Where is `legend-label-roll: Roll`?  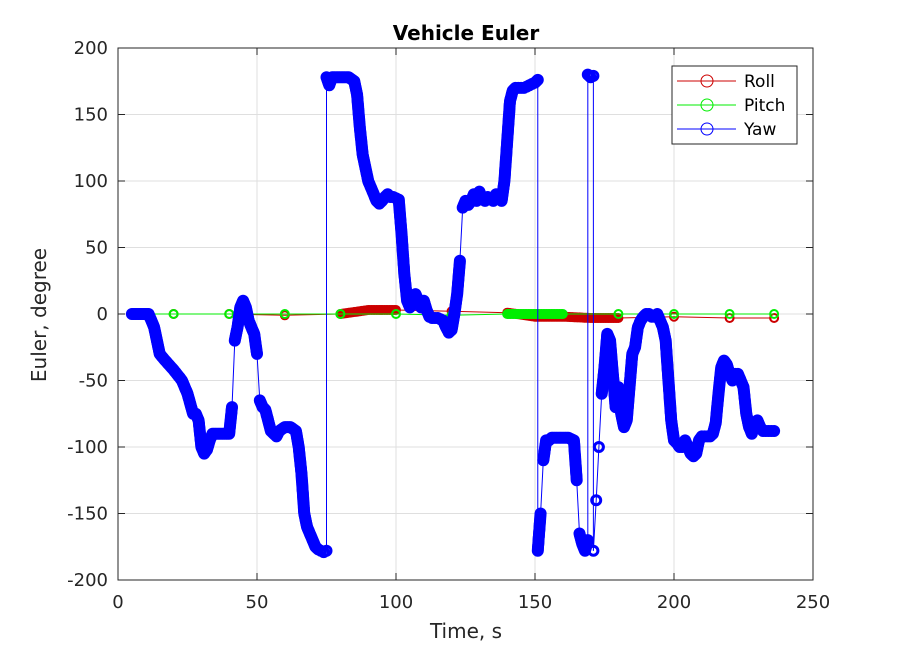 legend-label-roll: Roll is located at coordinates (759, 82).